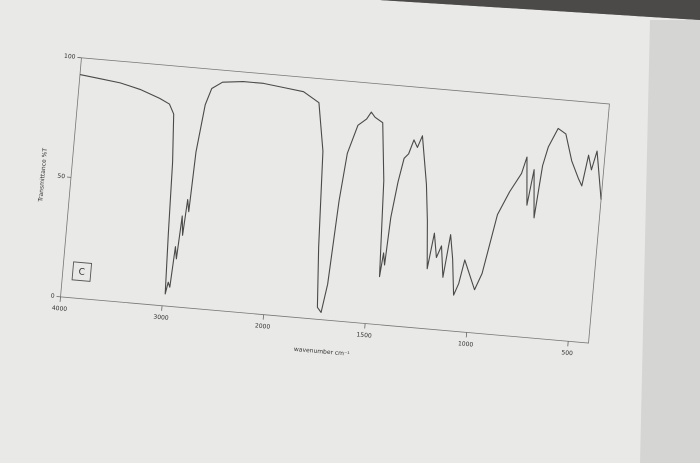 Image resolution: width=700 pixels, height=463 pixels. Describe the element at coordinates (364, 335) in the screenshot. I see `x-tick-label: 1500` at that location.